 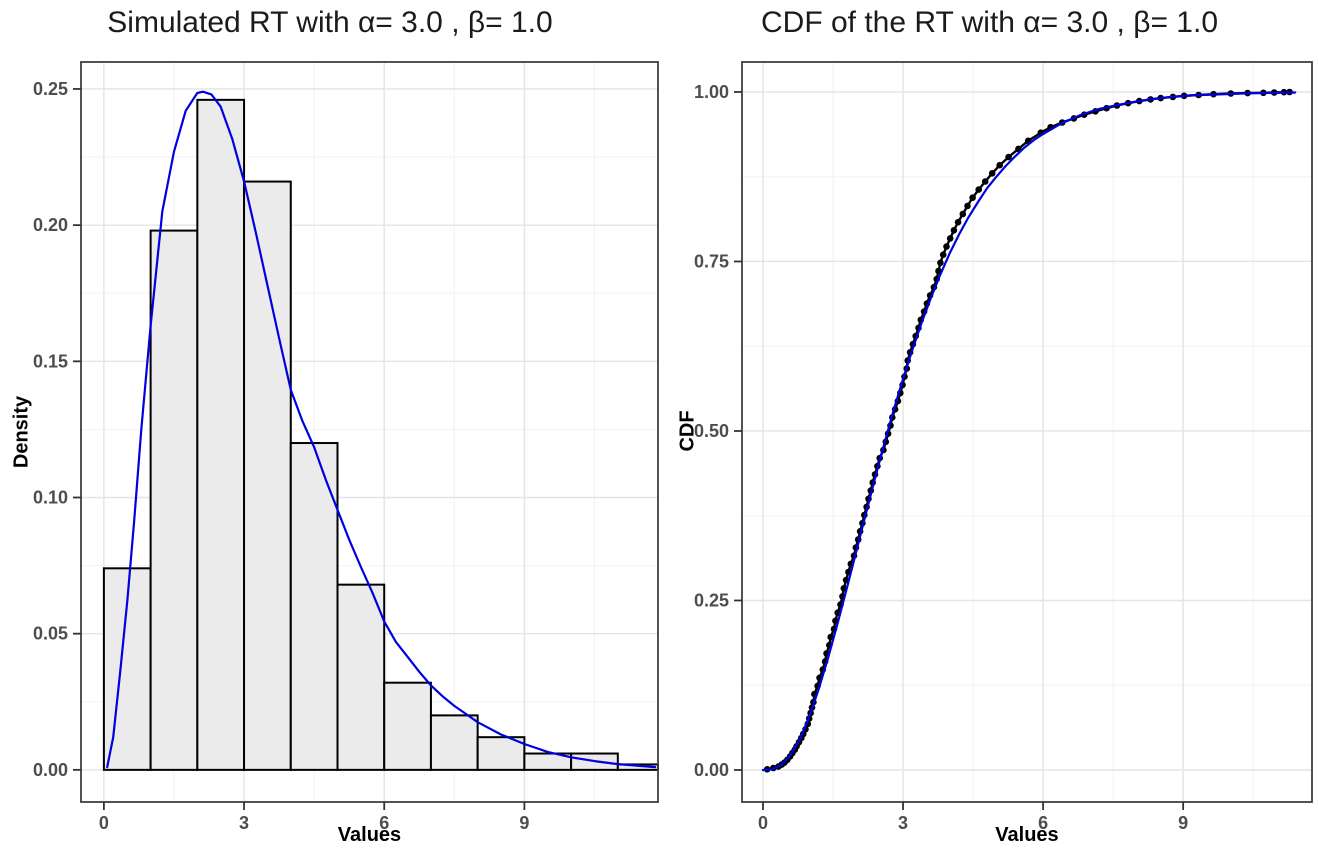 What do you see at coordinates (50, 634) in the screenshot?
I see `y-tick-label: 0.05` at bounding box center [50, 634].